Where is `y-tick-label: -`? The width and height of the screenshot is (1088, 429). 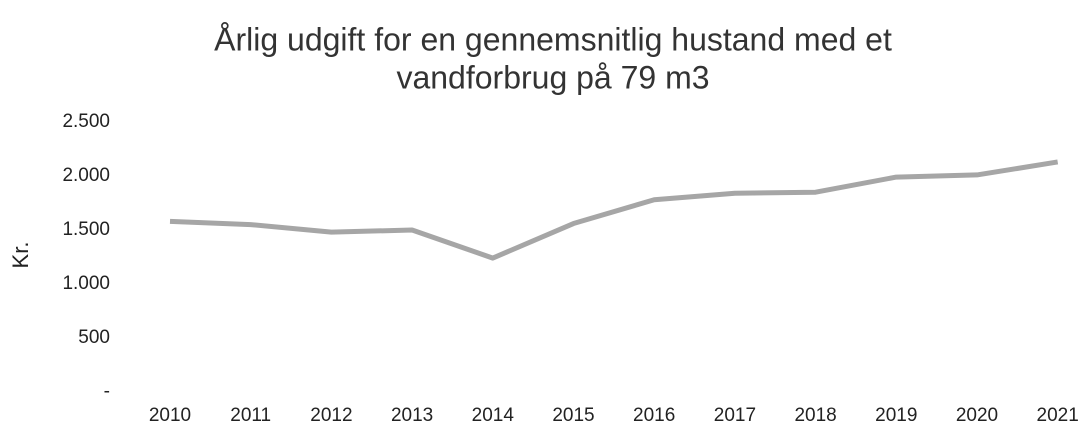 y-tick-label: - is located at coordinates (107, 391).